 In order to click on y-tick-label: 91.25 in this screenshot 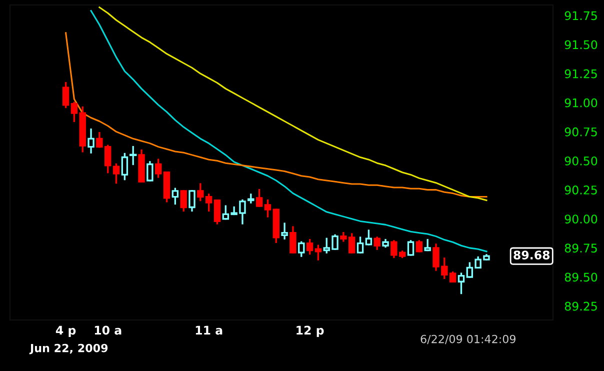, I will do `click(580, 73)`.